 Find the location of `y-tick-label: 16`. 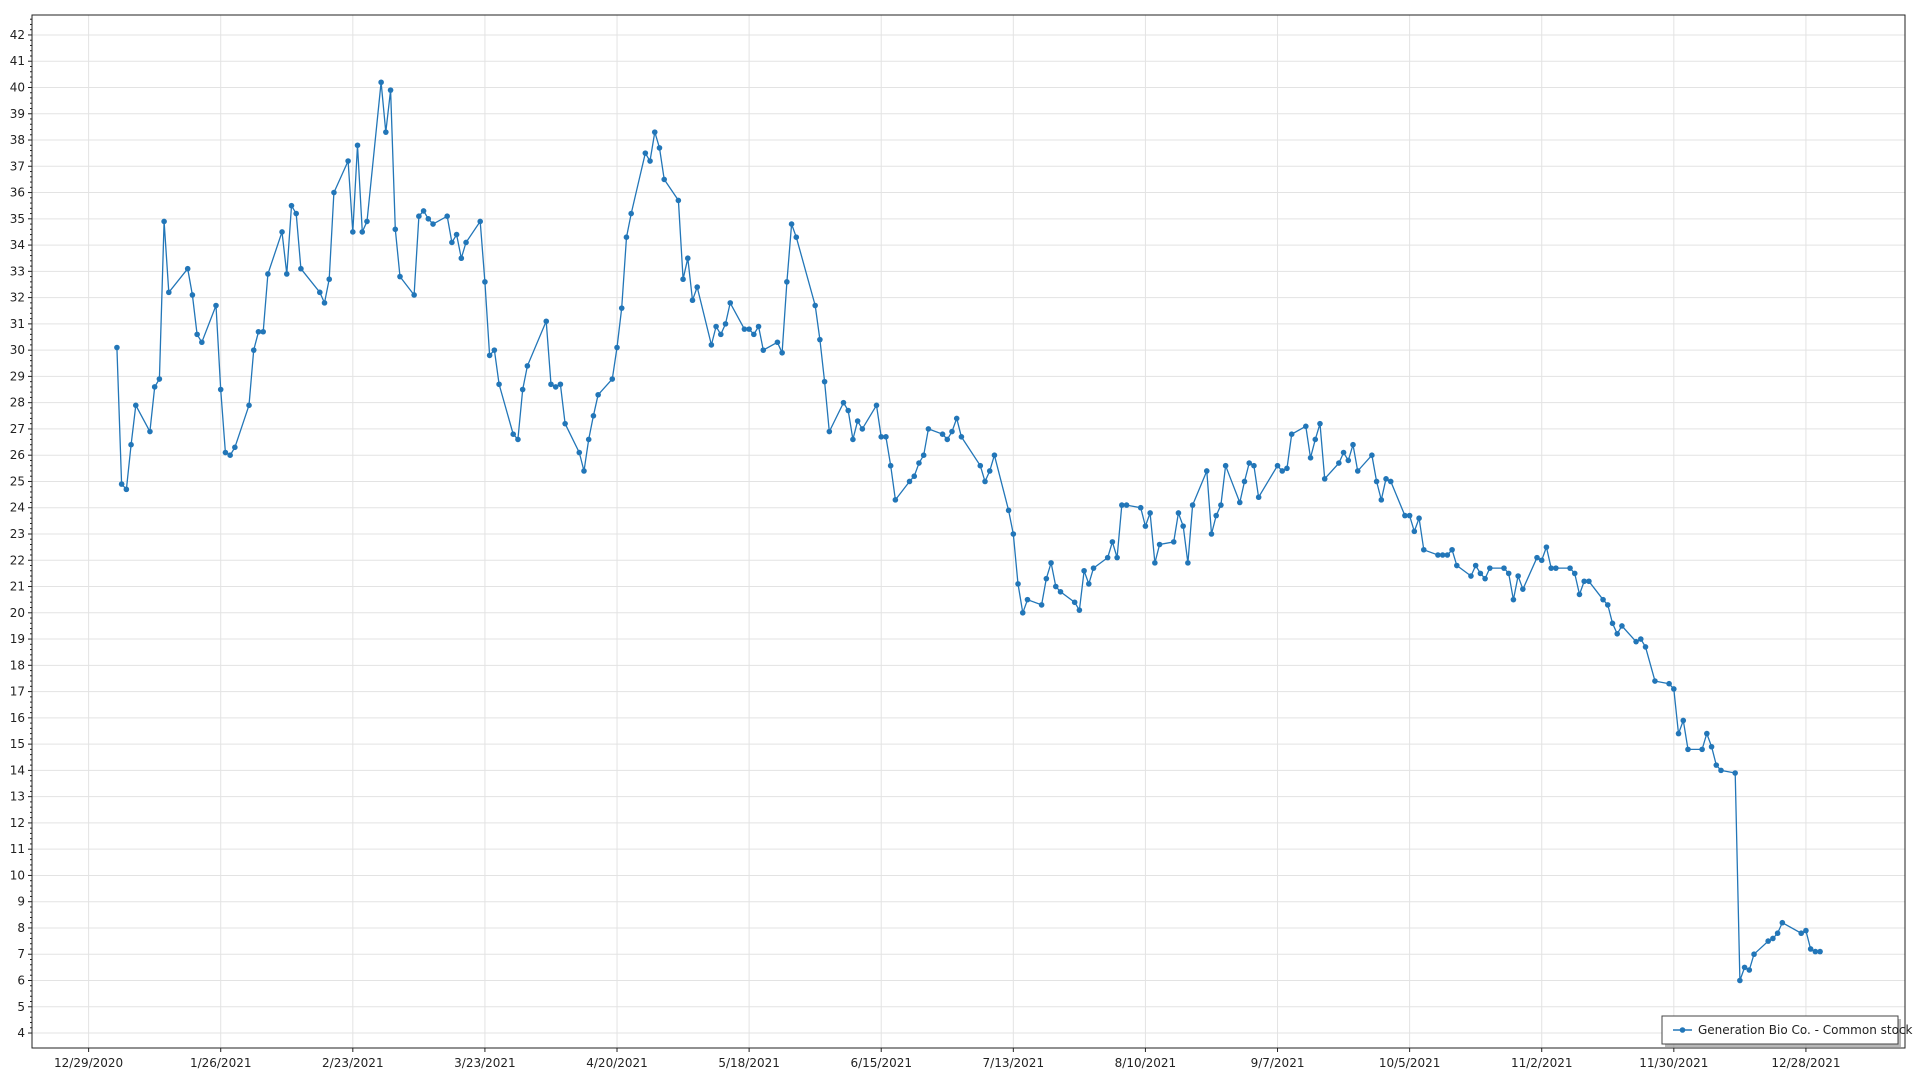

y-tick-label: 16 is located at coordinates (17, 718).